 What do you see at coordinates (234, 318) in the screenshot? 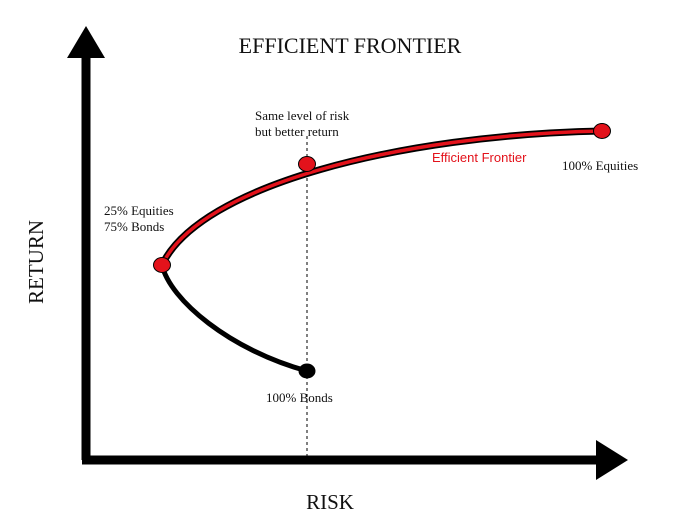
I see `inefficient-curve` at bounding box center [234, 318].